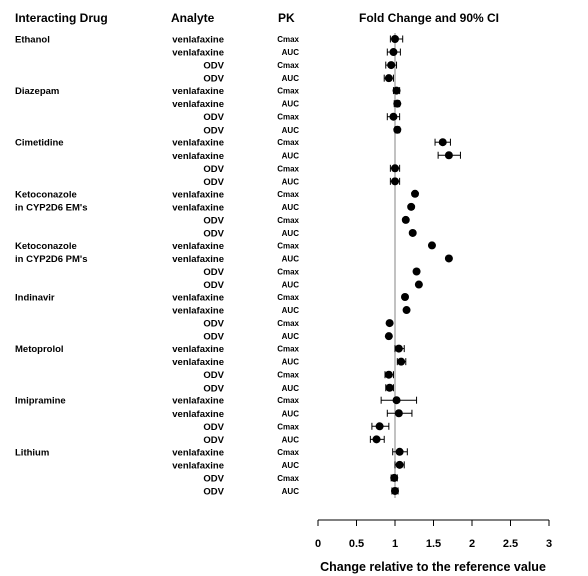 Image resolution: width=588 pixels, height=576 pixels. I want to click on header-pk: PK, so click(286, 18).